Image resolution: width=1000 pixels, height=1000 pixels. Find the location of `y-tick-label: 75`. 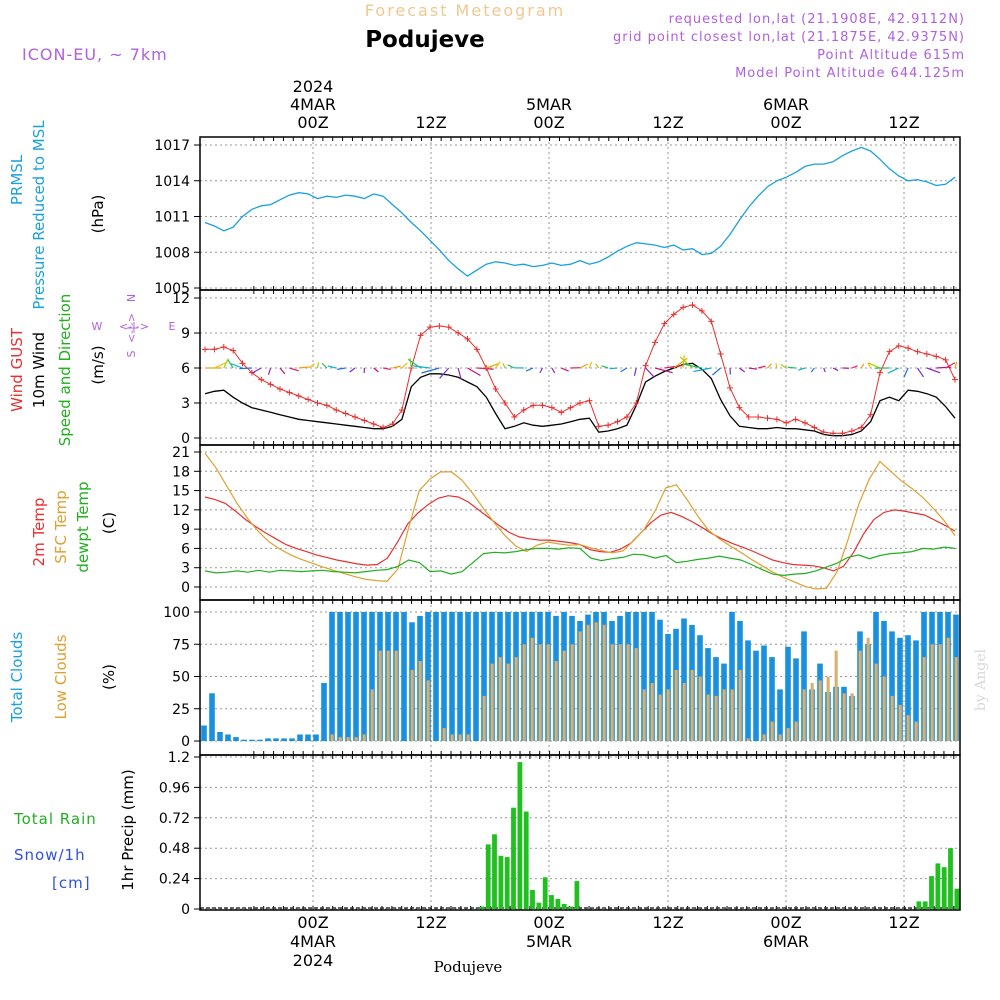

y-tick-label: 75 is located at coordinates (181, 645).